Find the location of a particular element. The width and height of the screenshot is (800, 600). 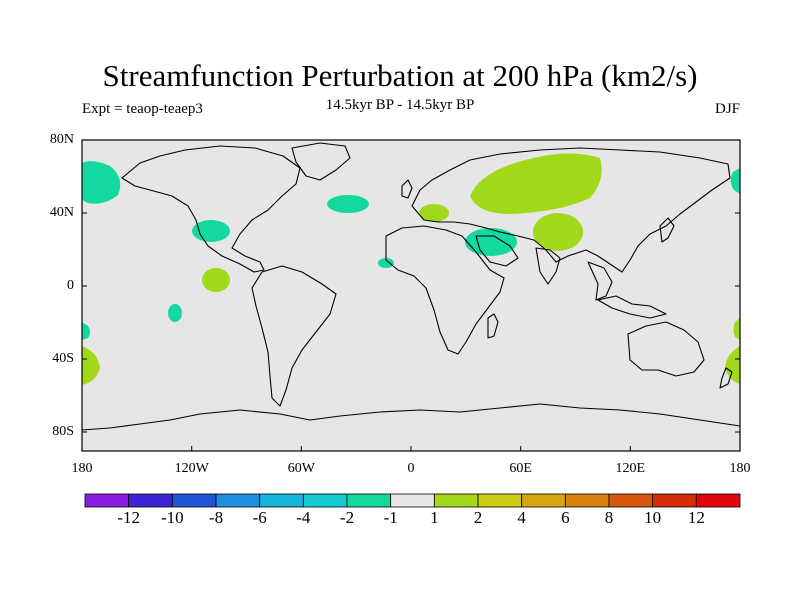

colorbar-label-5: -2 is located at coordinates (347, 517).